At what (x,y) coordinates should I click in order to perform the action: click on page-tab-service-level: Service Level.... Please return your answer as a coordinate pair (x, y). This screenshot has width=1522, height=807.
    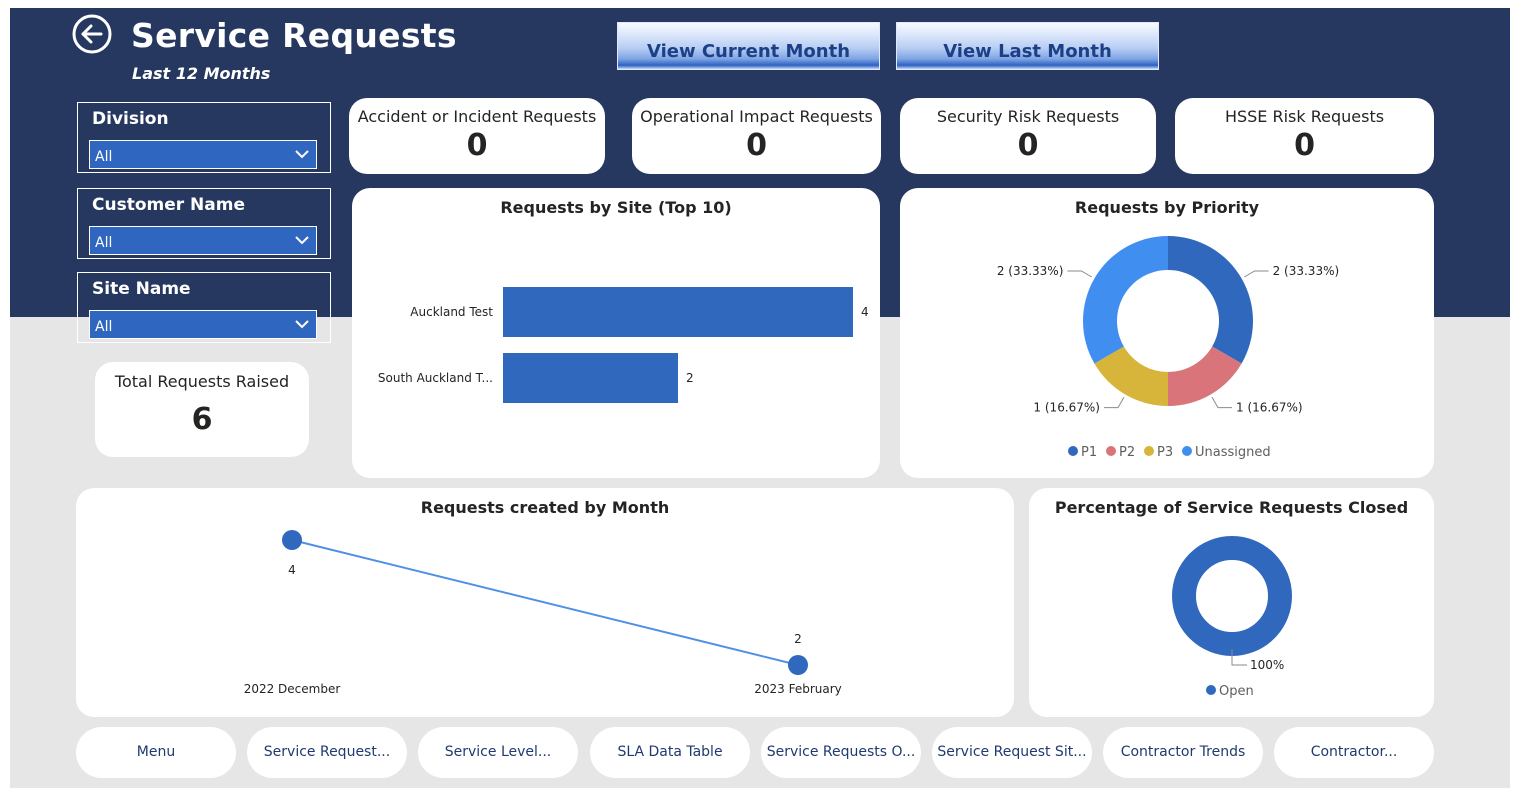
    Looking at the image, I should click on (498, 752).